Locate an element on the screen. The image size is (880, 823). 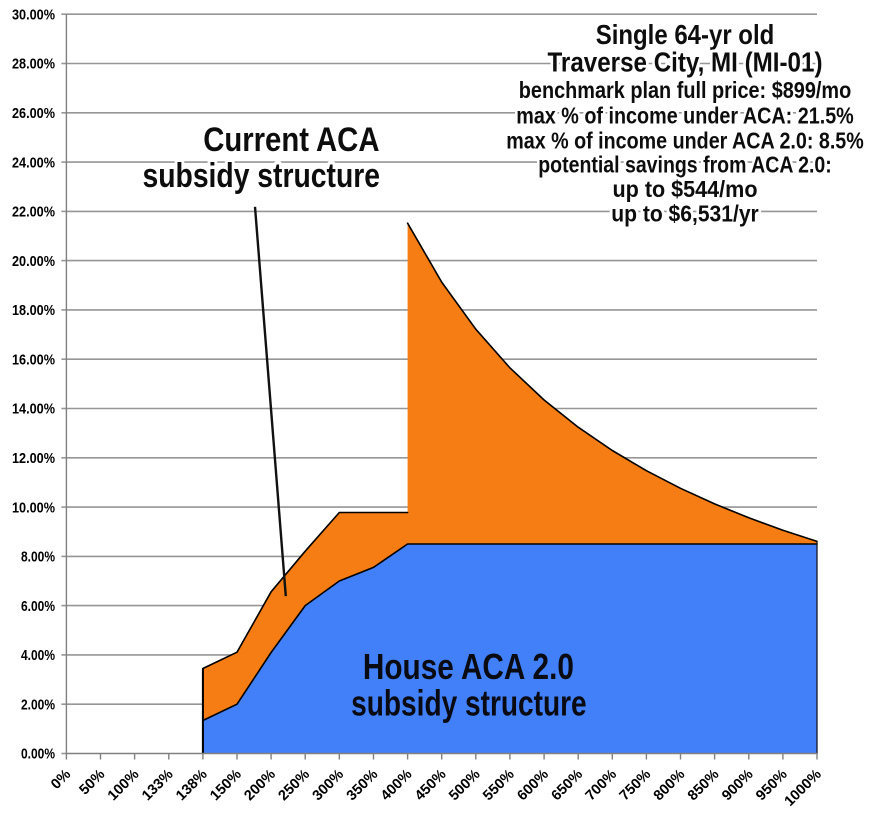
svg-text: 24.00% is located at coordinates (33, 163).